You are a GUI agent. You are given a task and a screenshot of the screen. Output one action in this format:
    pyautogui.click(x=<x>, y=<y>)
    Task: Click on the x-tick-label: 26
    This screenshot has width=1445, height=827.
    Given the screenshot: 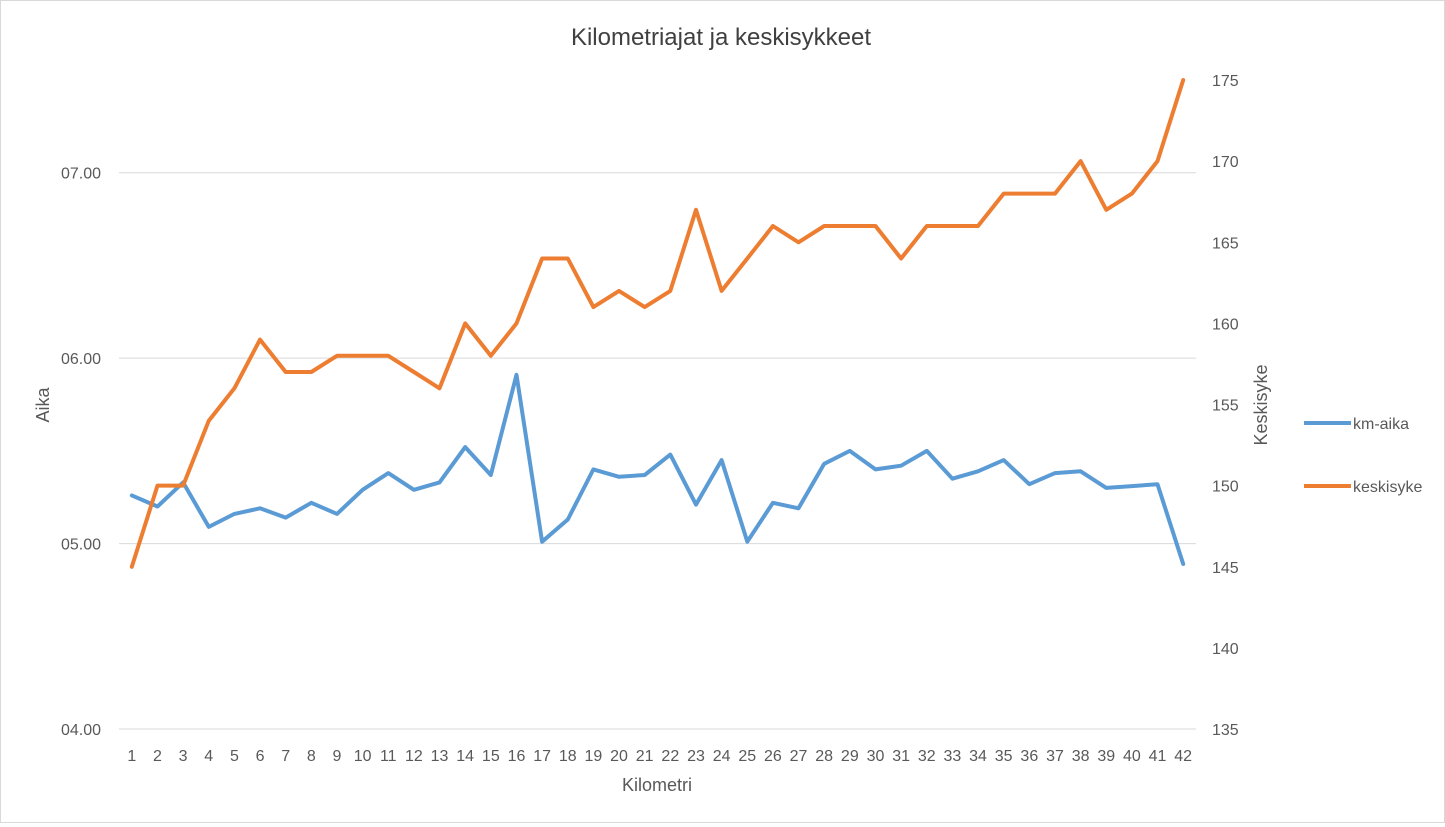 What is the action you would take?
    pyautogui.click(x=773, y=756)
    